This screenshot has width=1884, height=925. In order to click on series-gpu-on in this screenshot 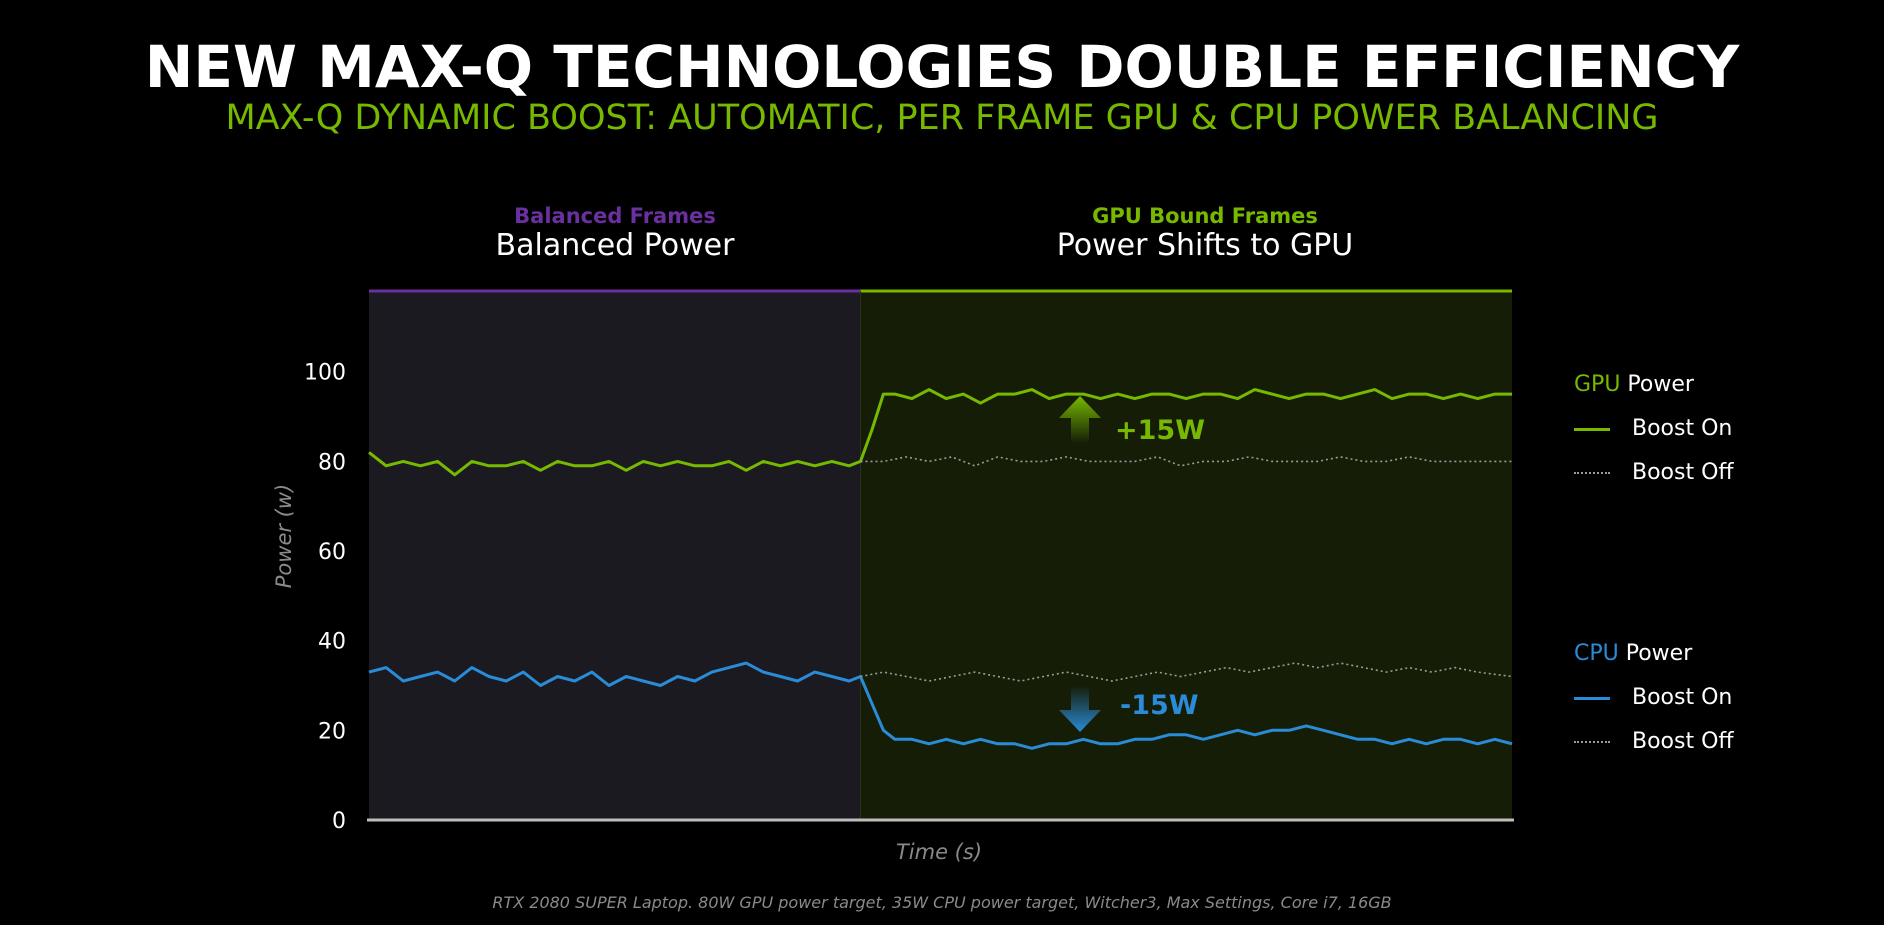, I will do `click(940, 432)`.